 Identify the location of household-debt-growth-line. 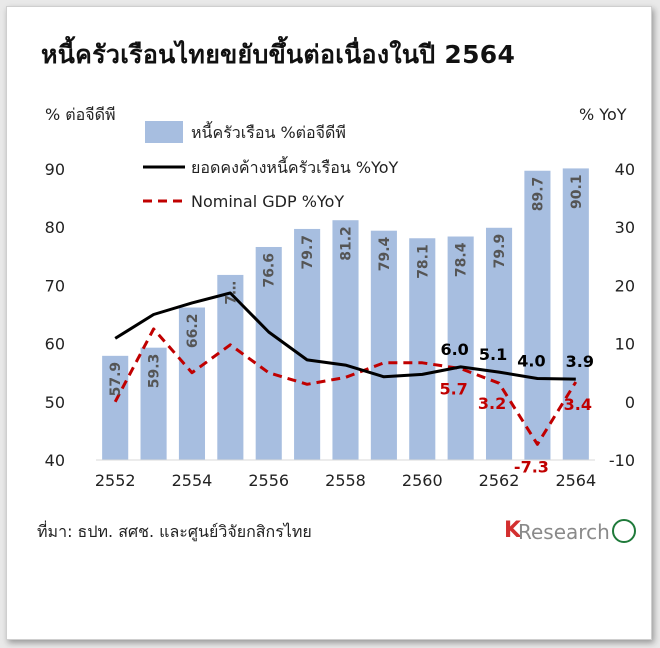
(345, 336).